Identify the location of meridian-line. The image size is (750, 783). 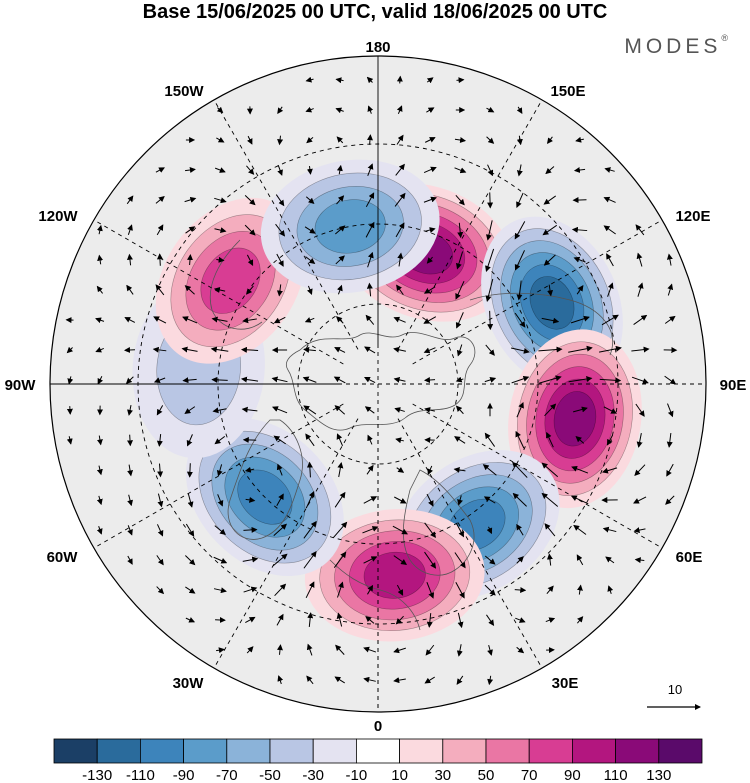
(478, 557).